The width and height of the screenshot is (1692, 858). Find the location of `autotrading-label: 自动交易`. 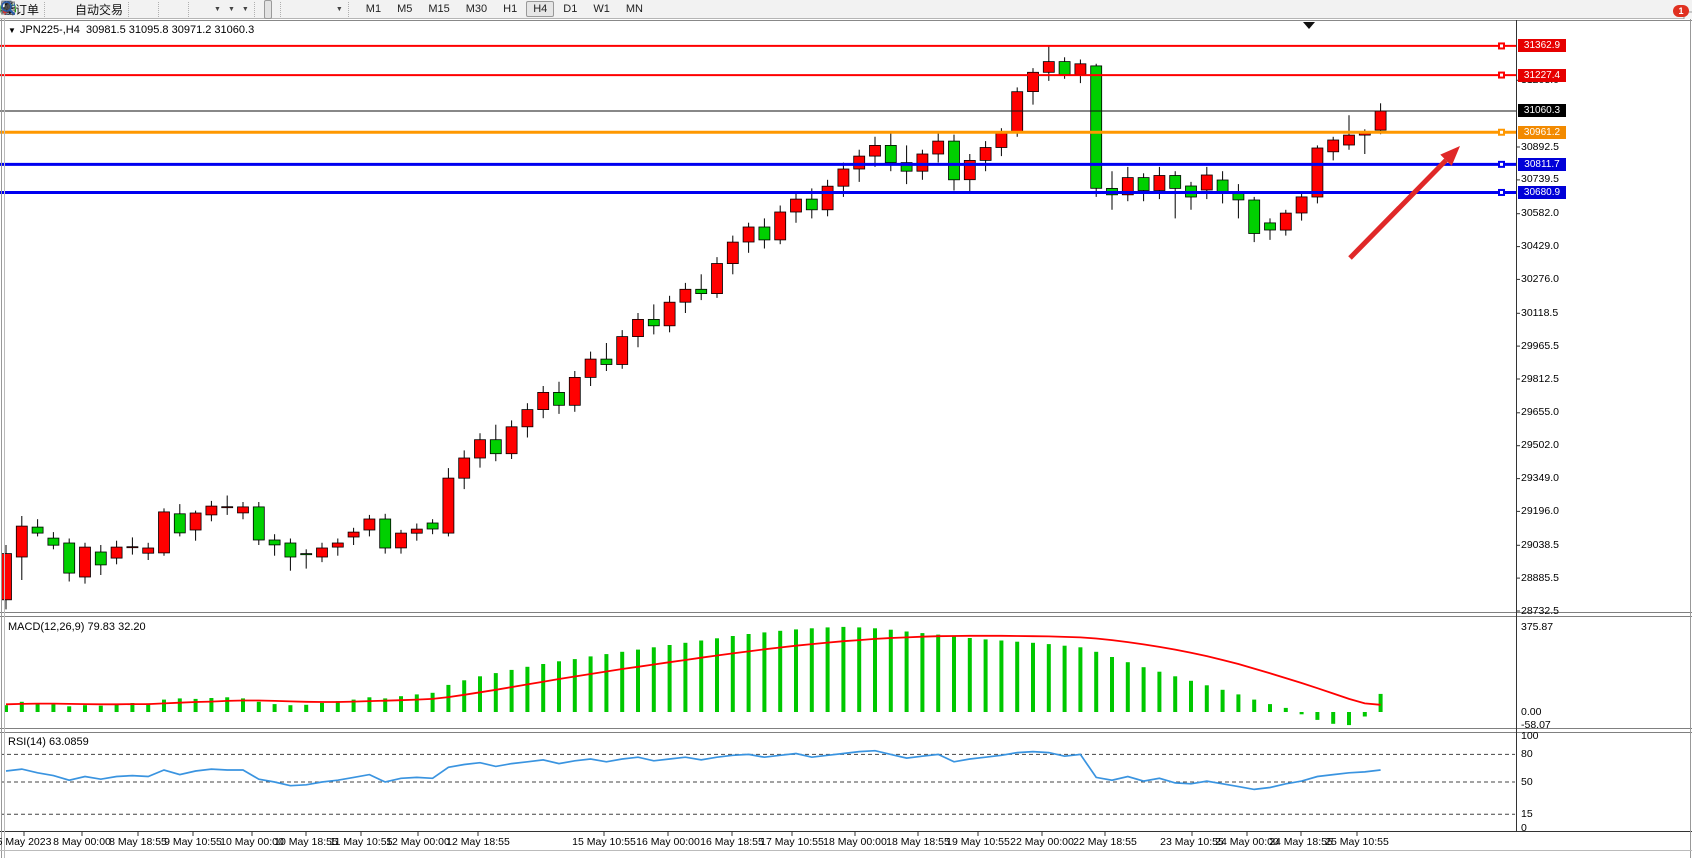

autotrading-label: 自动交易 is located at coordinates (99, 9).